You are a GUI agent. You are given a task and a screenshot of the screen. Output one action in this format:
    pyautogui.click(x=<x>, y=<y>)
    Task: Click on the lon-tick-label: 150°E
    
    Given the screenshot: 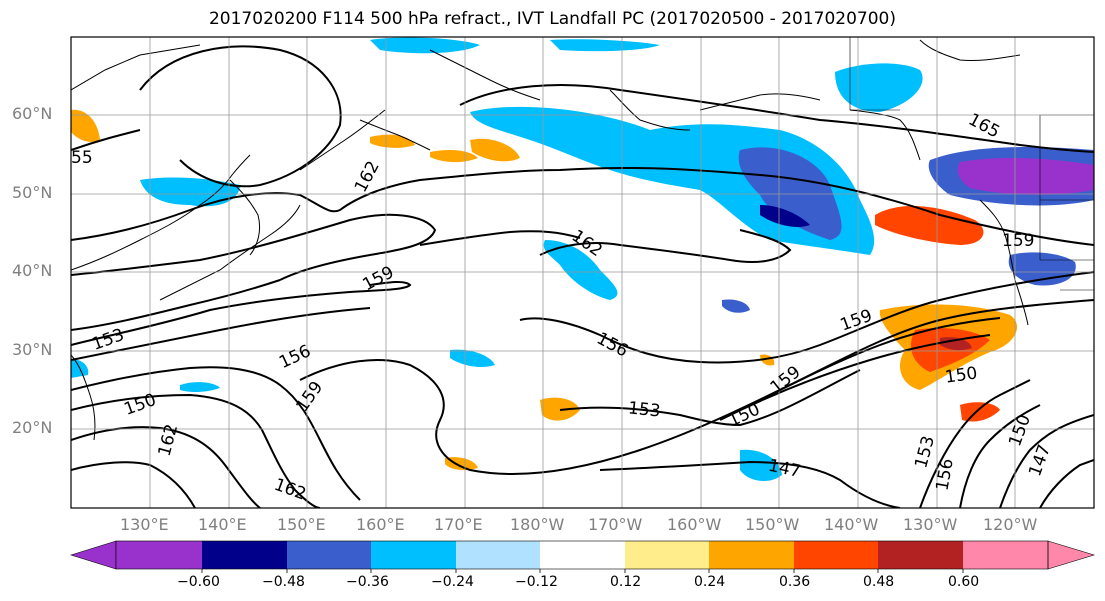 What is the action you would take?
    pyautogui.click(x=301, y=524)
    